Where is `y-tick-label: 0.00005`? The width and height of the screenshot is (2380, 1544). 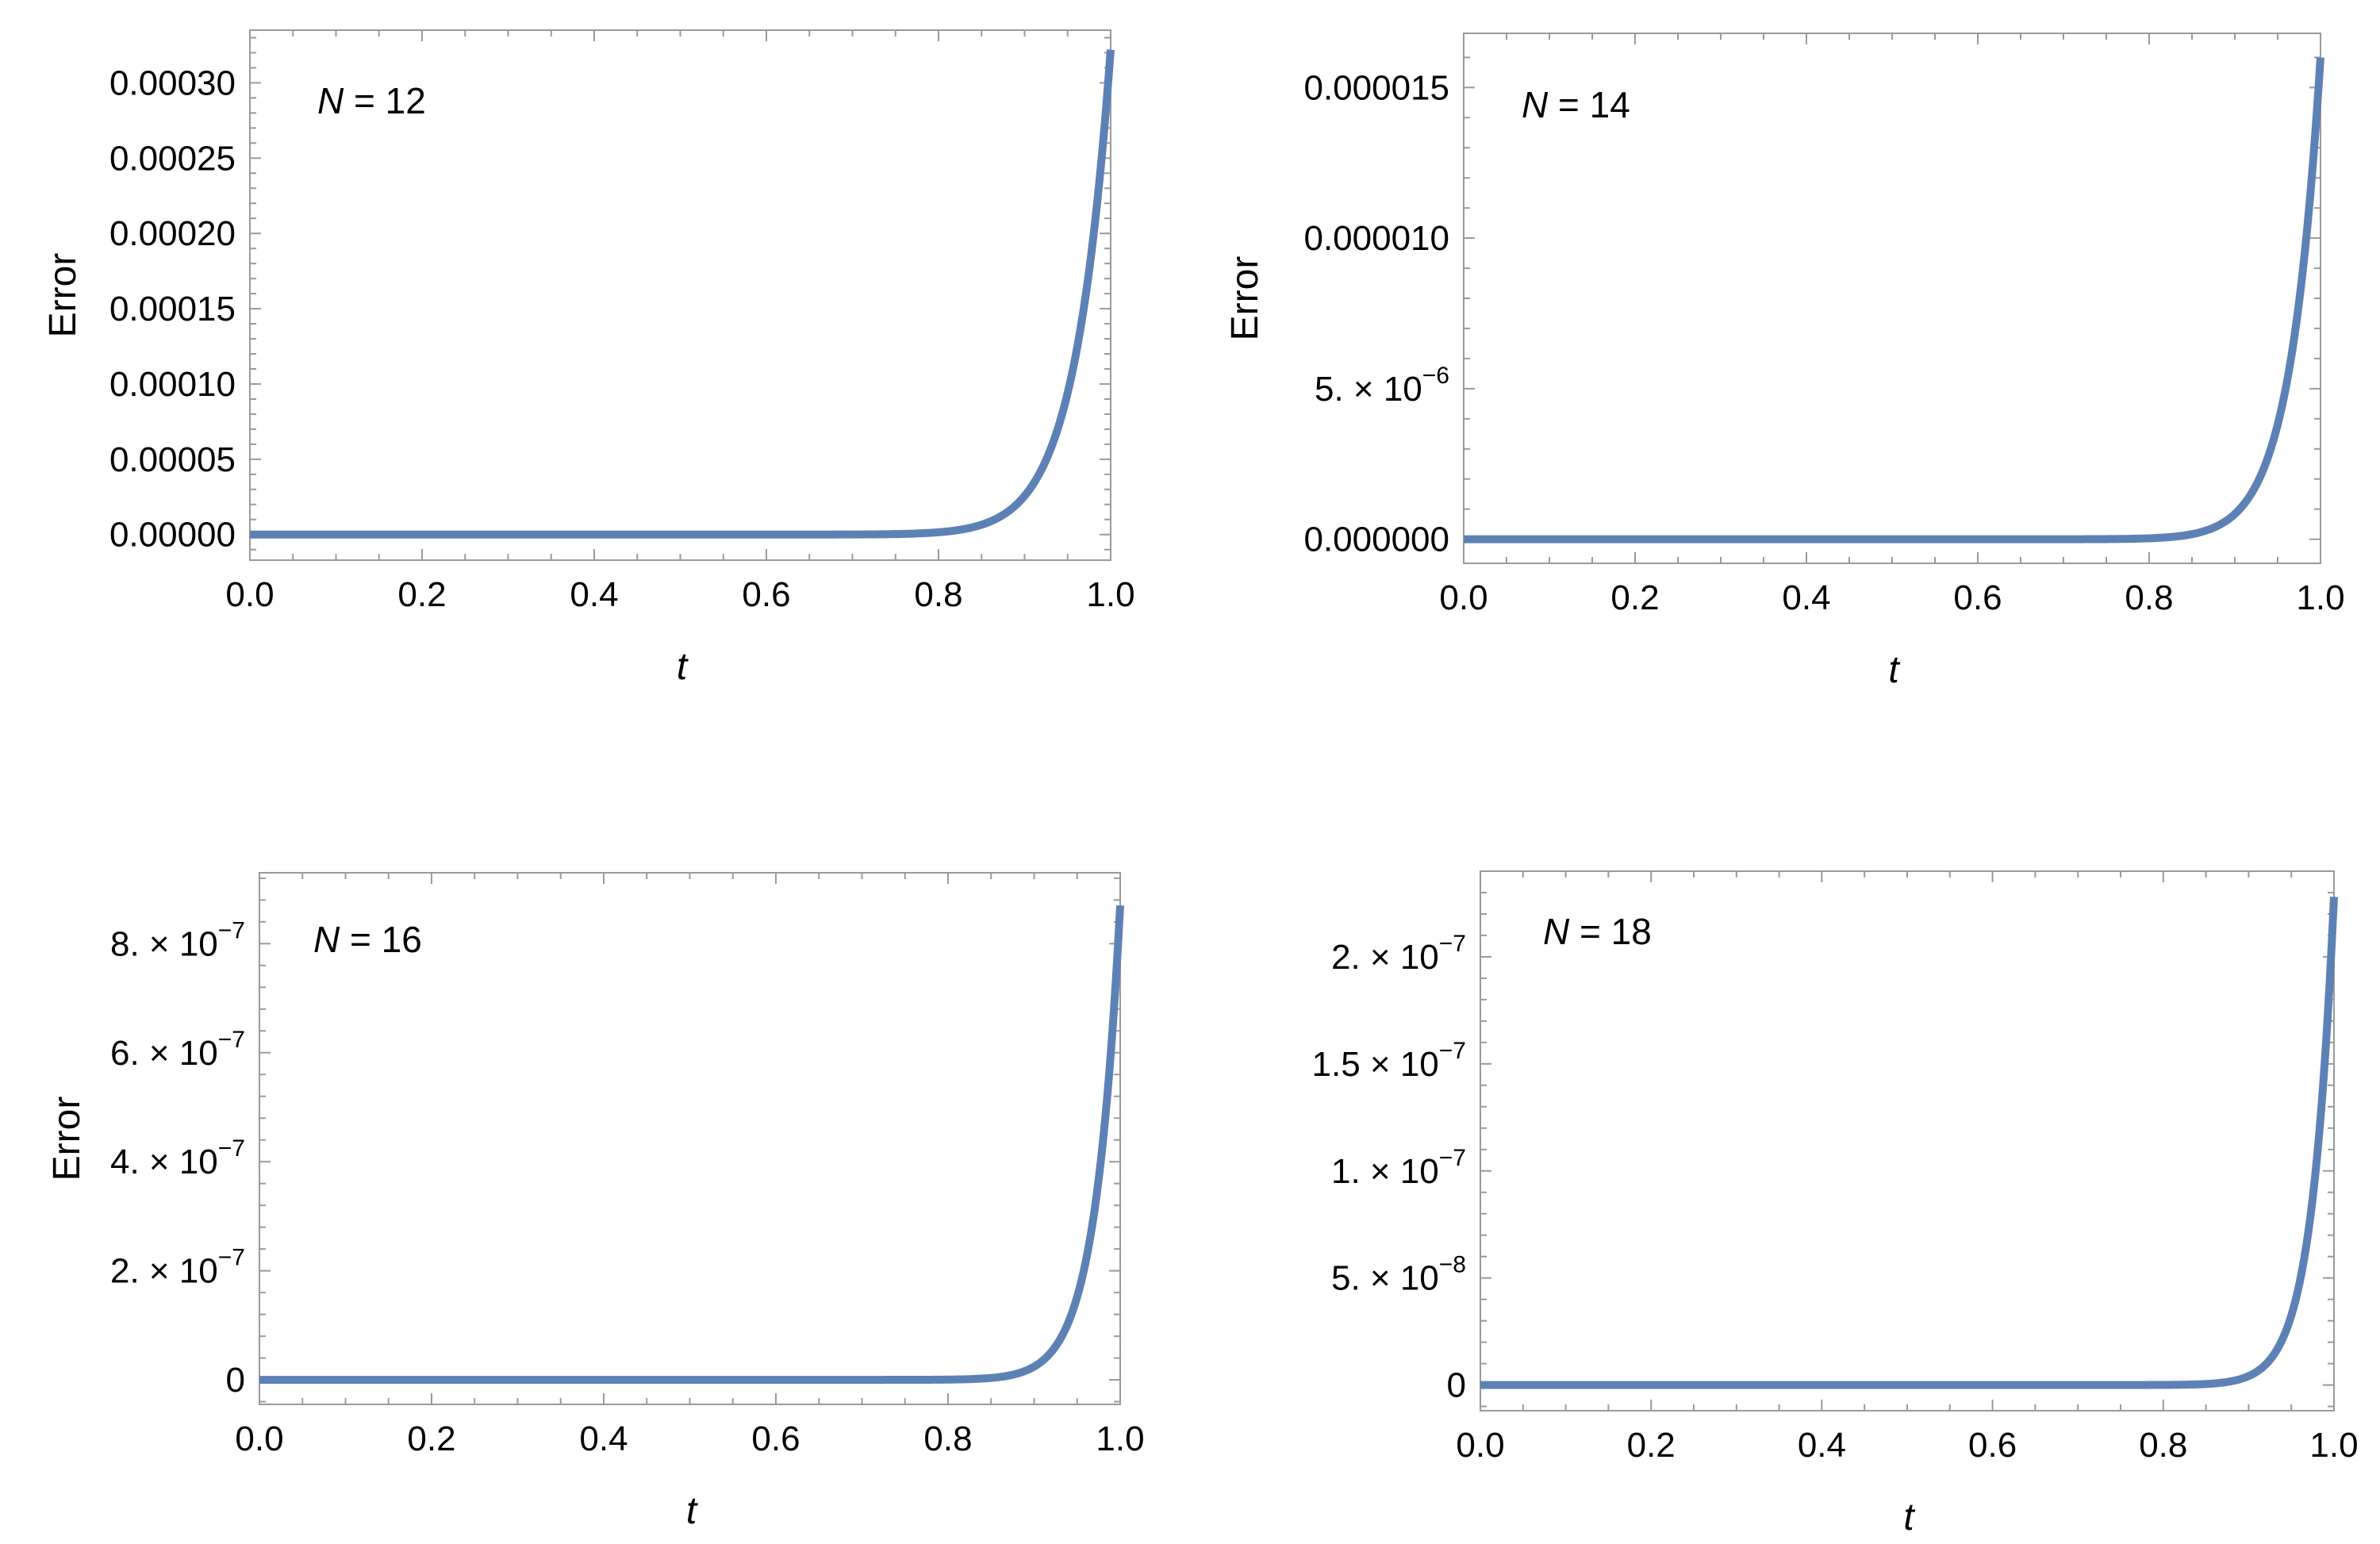
y-tick-label: 0.00005 is located at coordinates (172, 459).